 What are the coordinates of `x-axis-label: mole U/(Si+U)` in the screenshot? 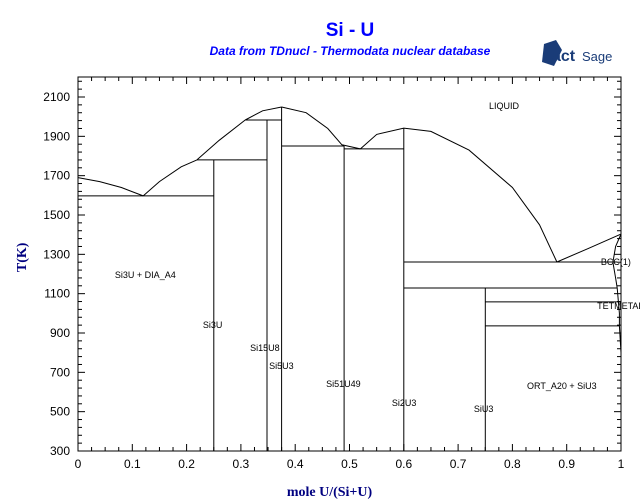 It's located at (330, 492).